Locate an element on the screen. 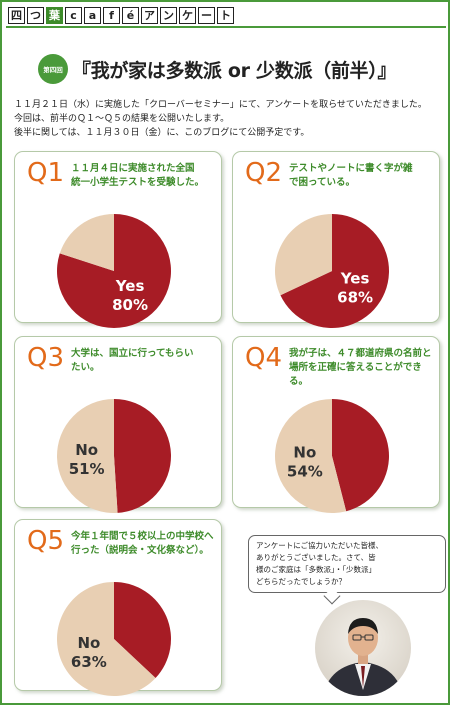 The width and height of the screenshot is (450, 705). pie-value-label: 68% is located at coordinates (355, 298).